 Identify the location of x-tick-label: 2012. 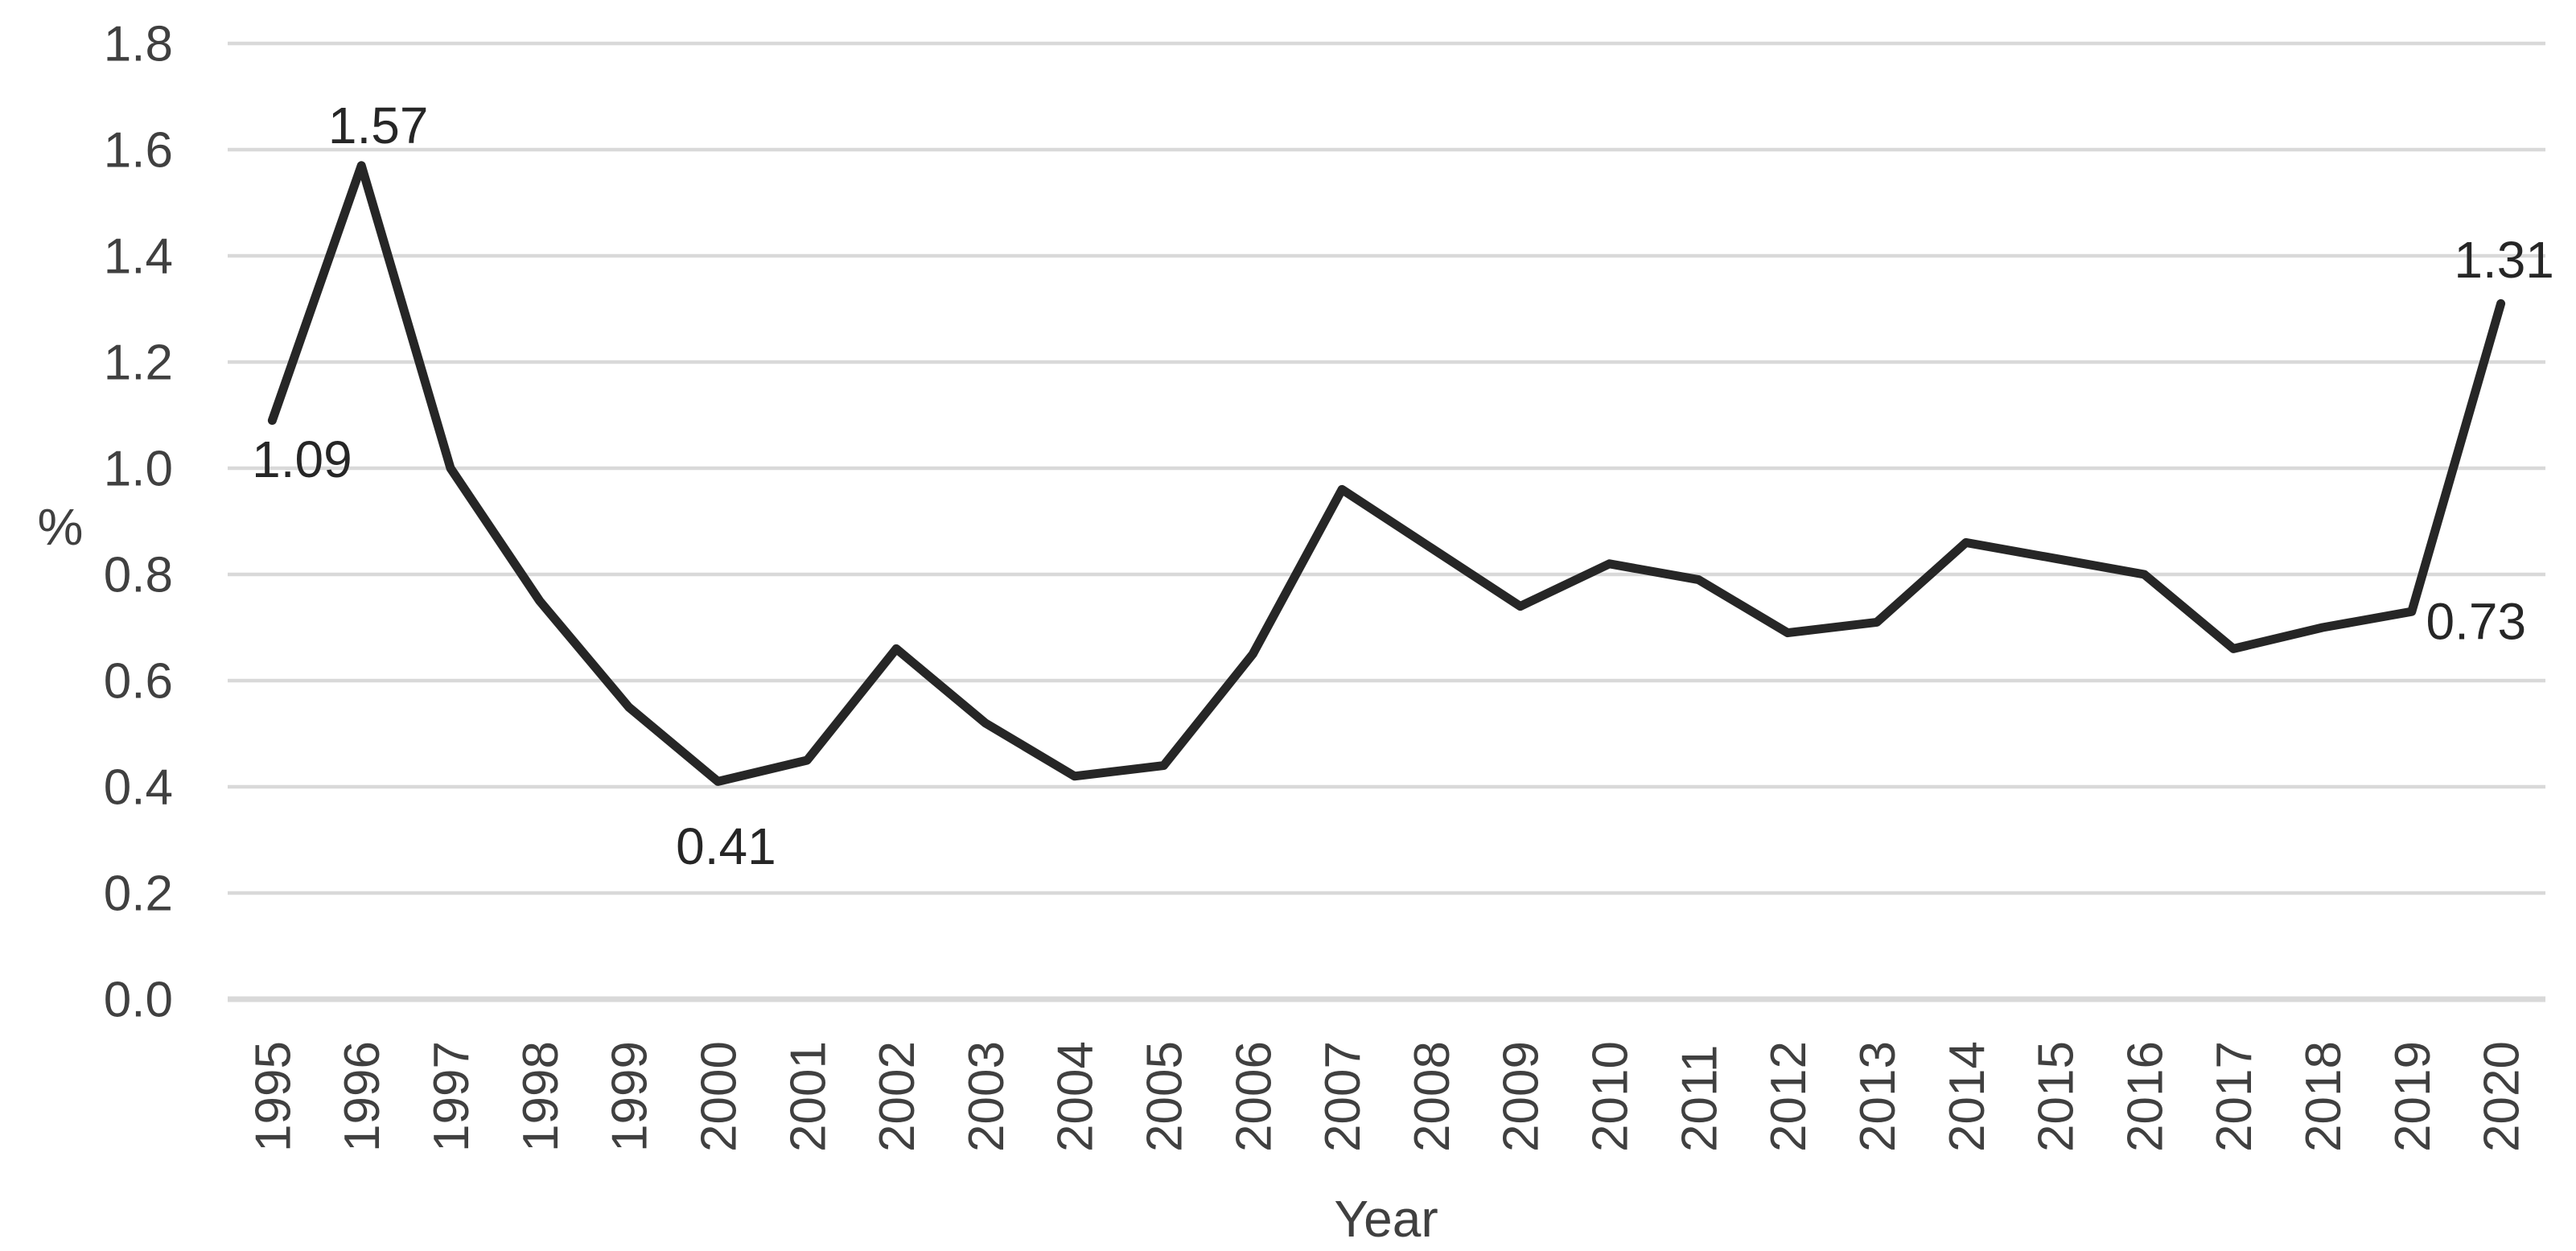
(1789, 1096).